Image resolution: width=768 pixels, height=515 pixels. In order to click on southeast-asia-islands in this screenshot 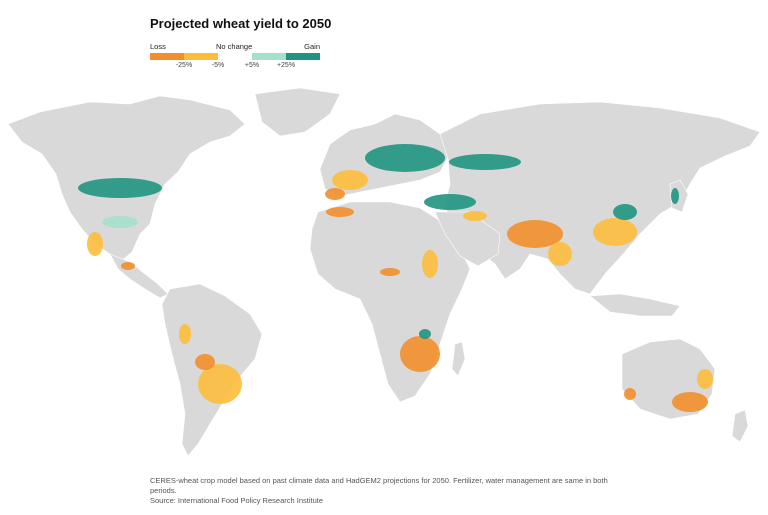, I will do `click(635, 305)`.